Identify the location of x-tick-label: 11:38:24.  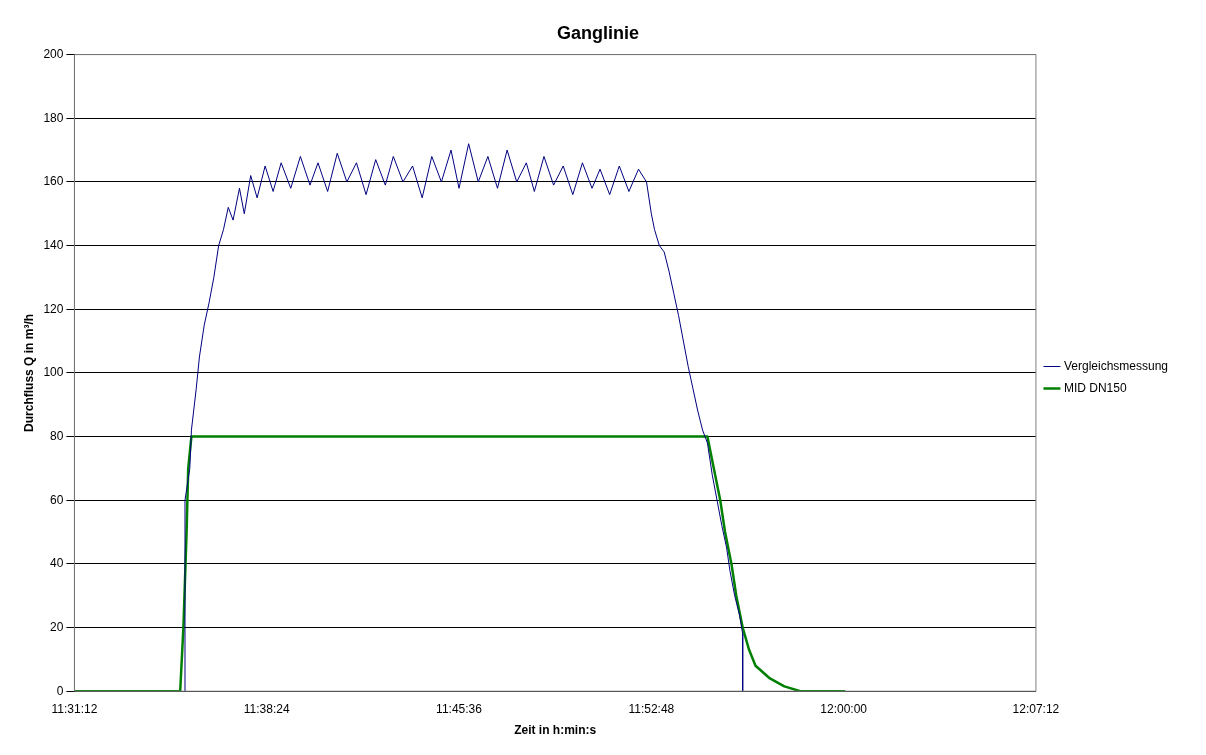
(266, 708).